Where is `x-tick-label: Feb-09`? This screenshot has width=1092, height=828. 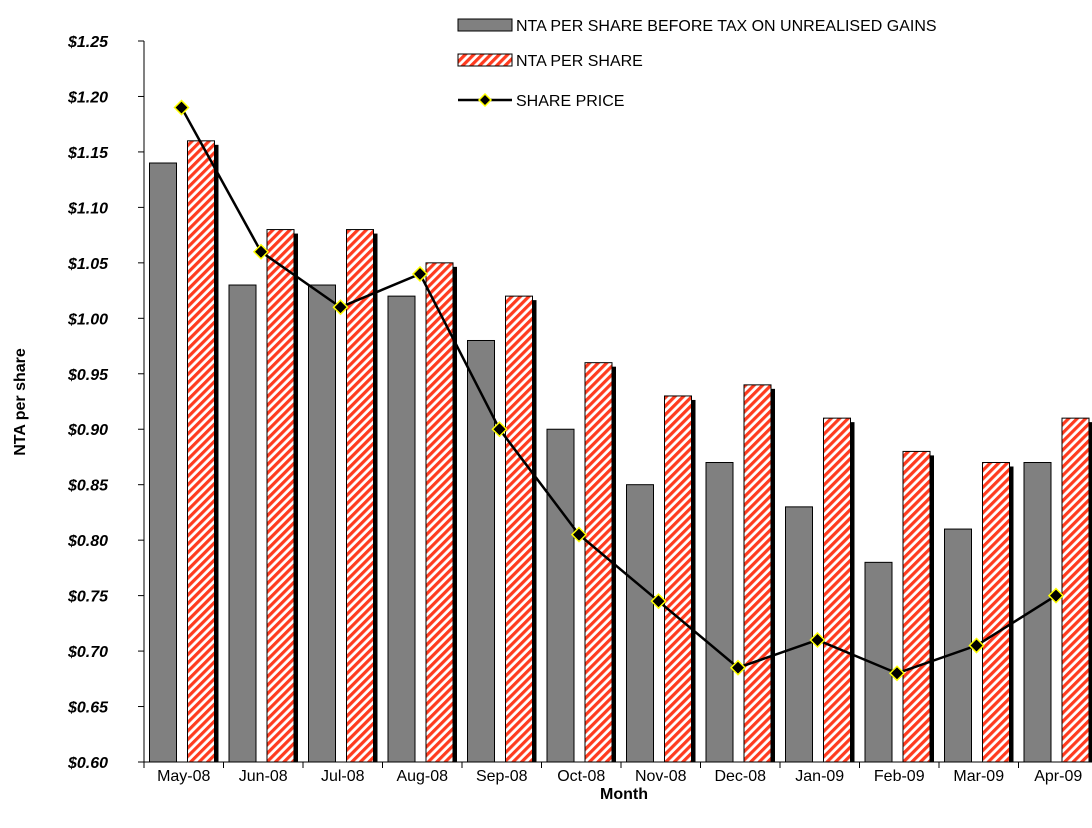
x-tick-label: Feb-09 is located at coordinates (899, 776).